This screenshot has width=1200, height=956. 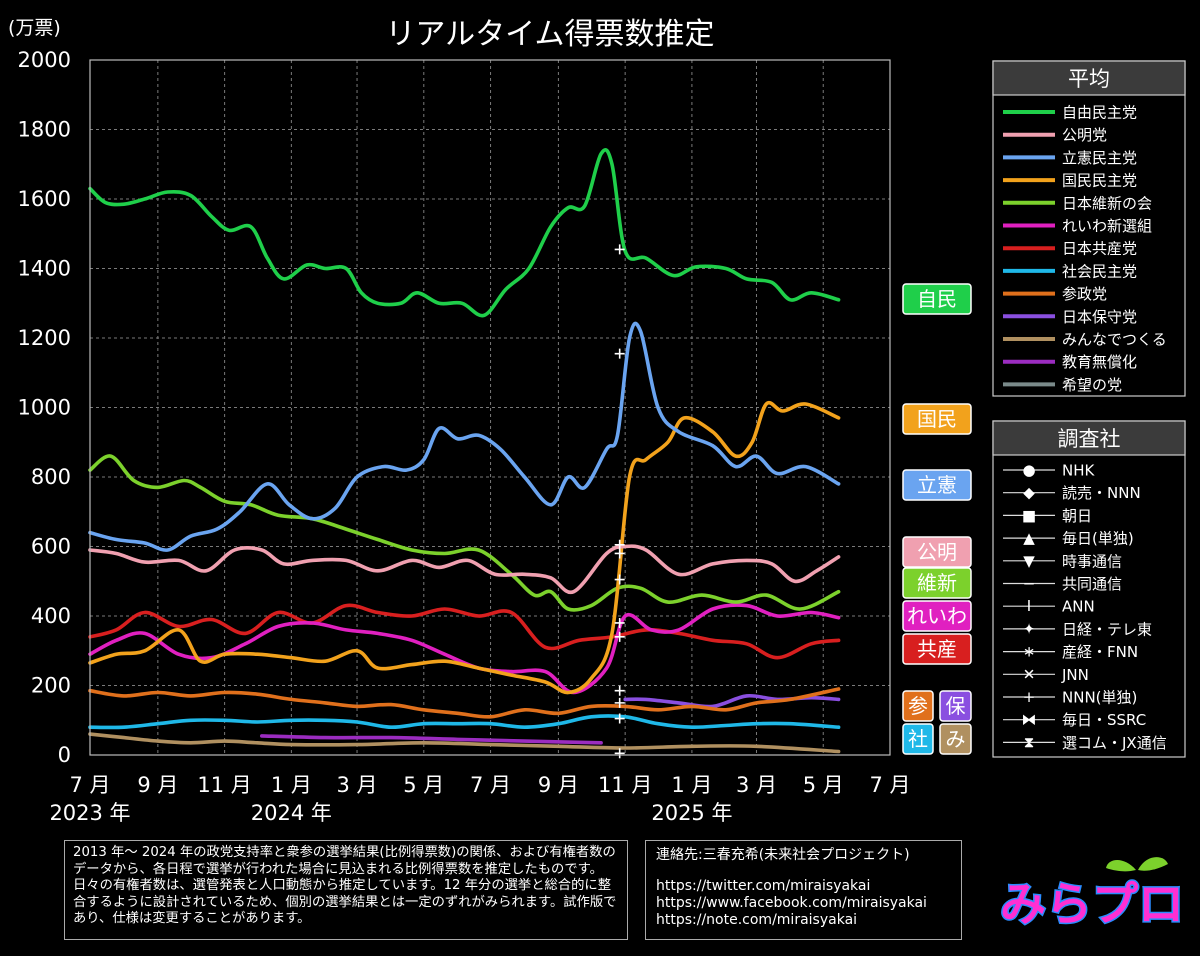 What do you see at coordinates (1029, 606) in the screenshot?
I see `legend-pollster-symbol: I` at bounding box center [1029, 606].